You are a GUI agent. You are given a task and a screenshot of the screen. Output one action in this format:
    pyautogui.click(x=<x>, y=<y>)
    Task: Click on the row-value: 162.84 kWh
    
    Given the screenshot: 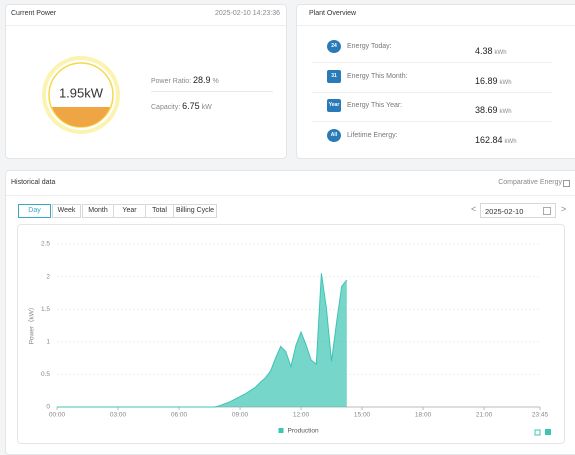 What is the action you would take?
    pyautogui.click(x=496, y=139)
    